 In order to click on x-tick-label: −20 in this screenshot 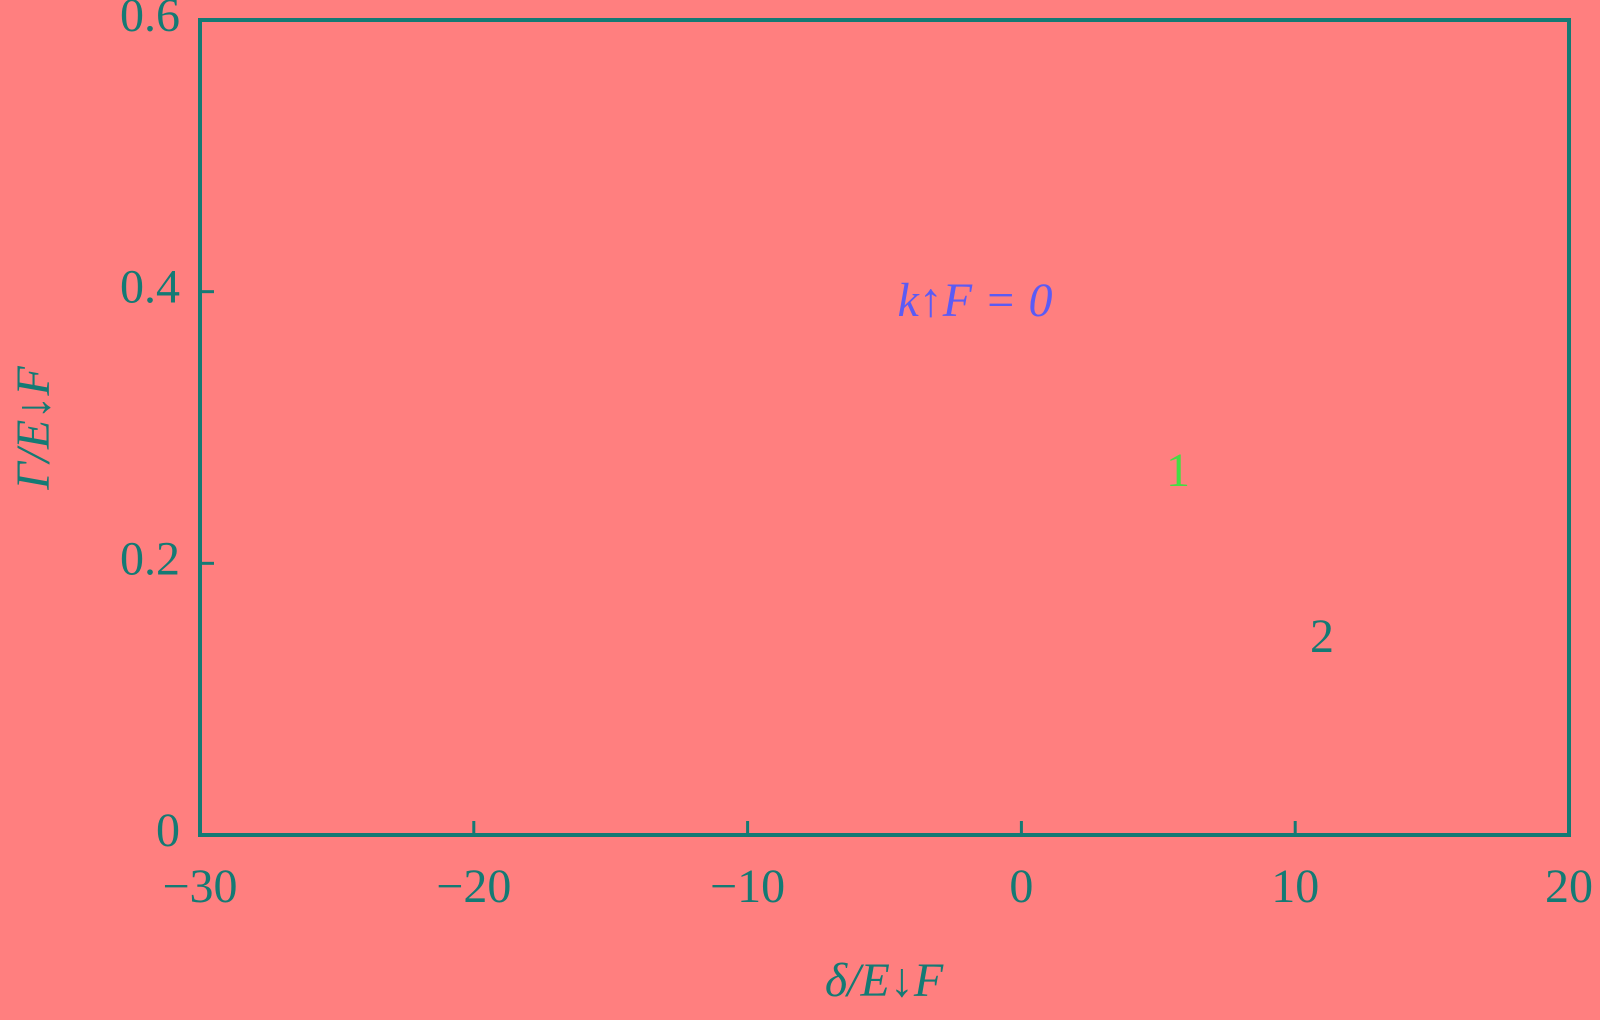, I will do `click(473, 886)`.